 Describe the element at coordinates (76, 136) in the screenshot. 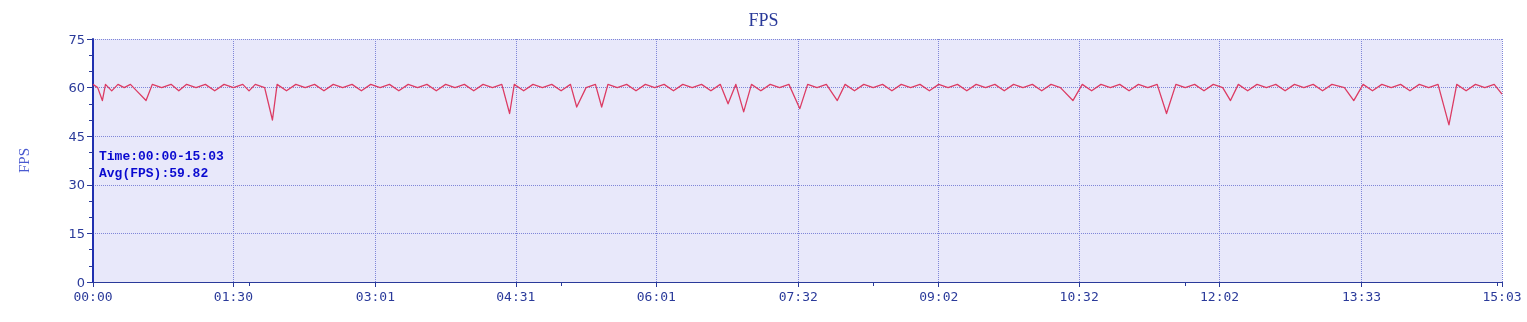

I see `y-tick-label: 45` at that location.